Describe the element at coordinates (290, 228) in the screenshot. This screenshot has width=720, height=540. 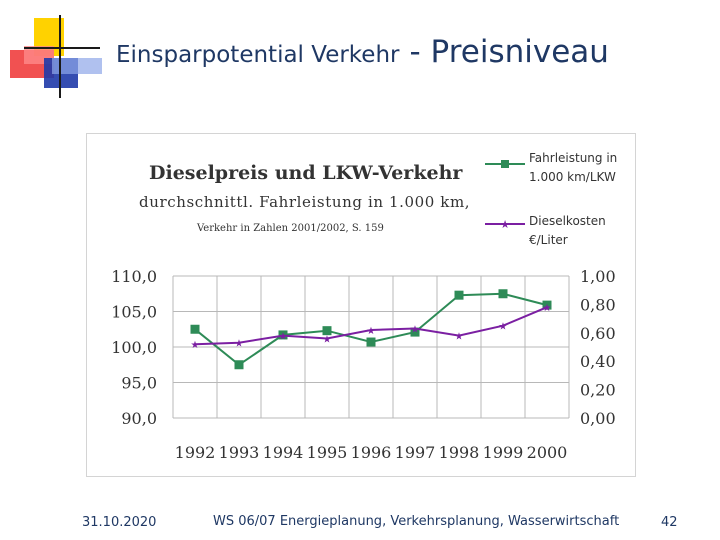
I see `chart-source: Verkehr in Zahlen 2001/2002, S. 159` at that location.